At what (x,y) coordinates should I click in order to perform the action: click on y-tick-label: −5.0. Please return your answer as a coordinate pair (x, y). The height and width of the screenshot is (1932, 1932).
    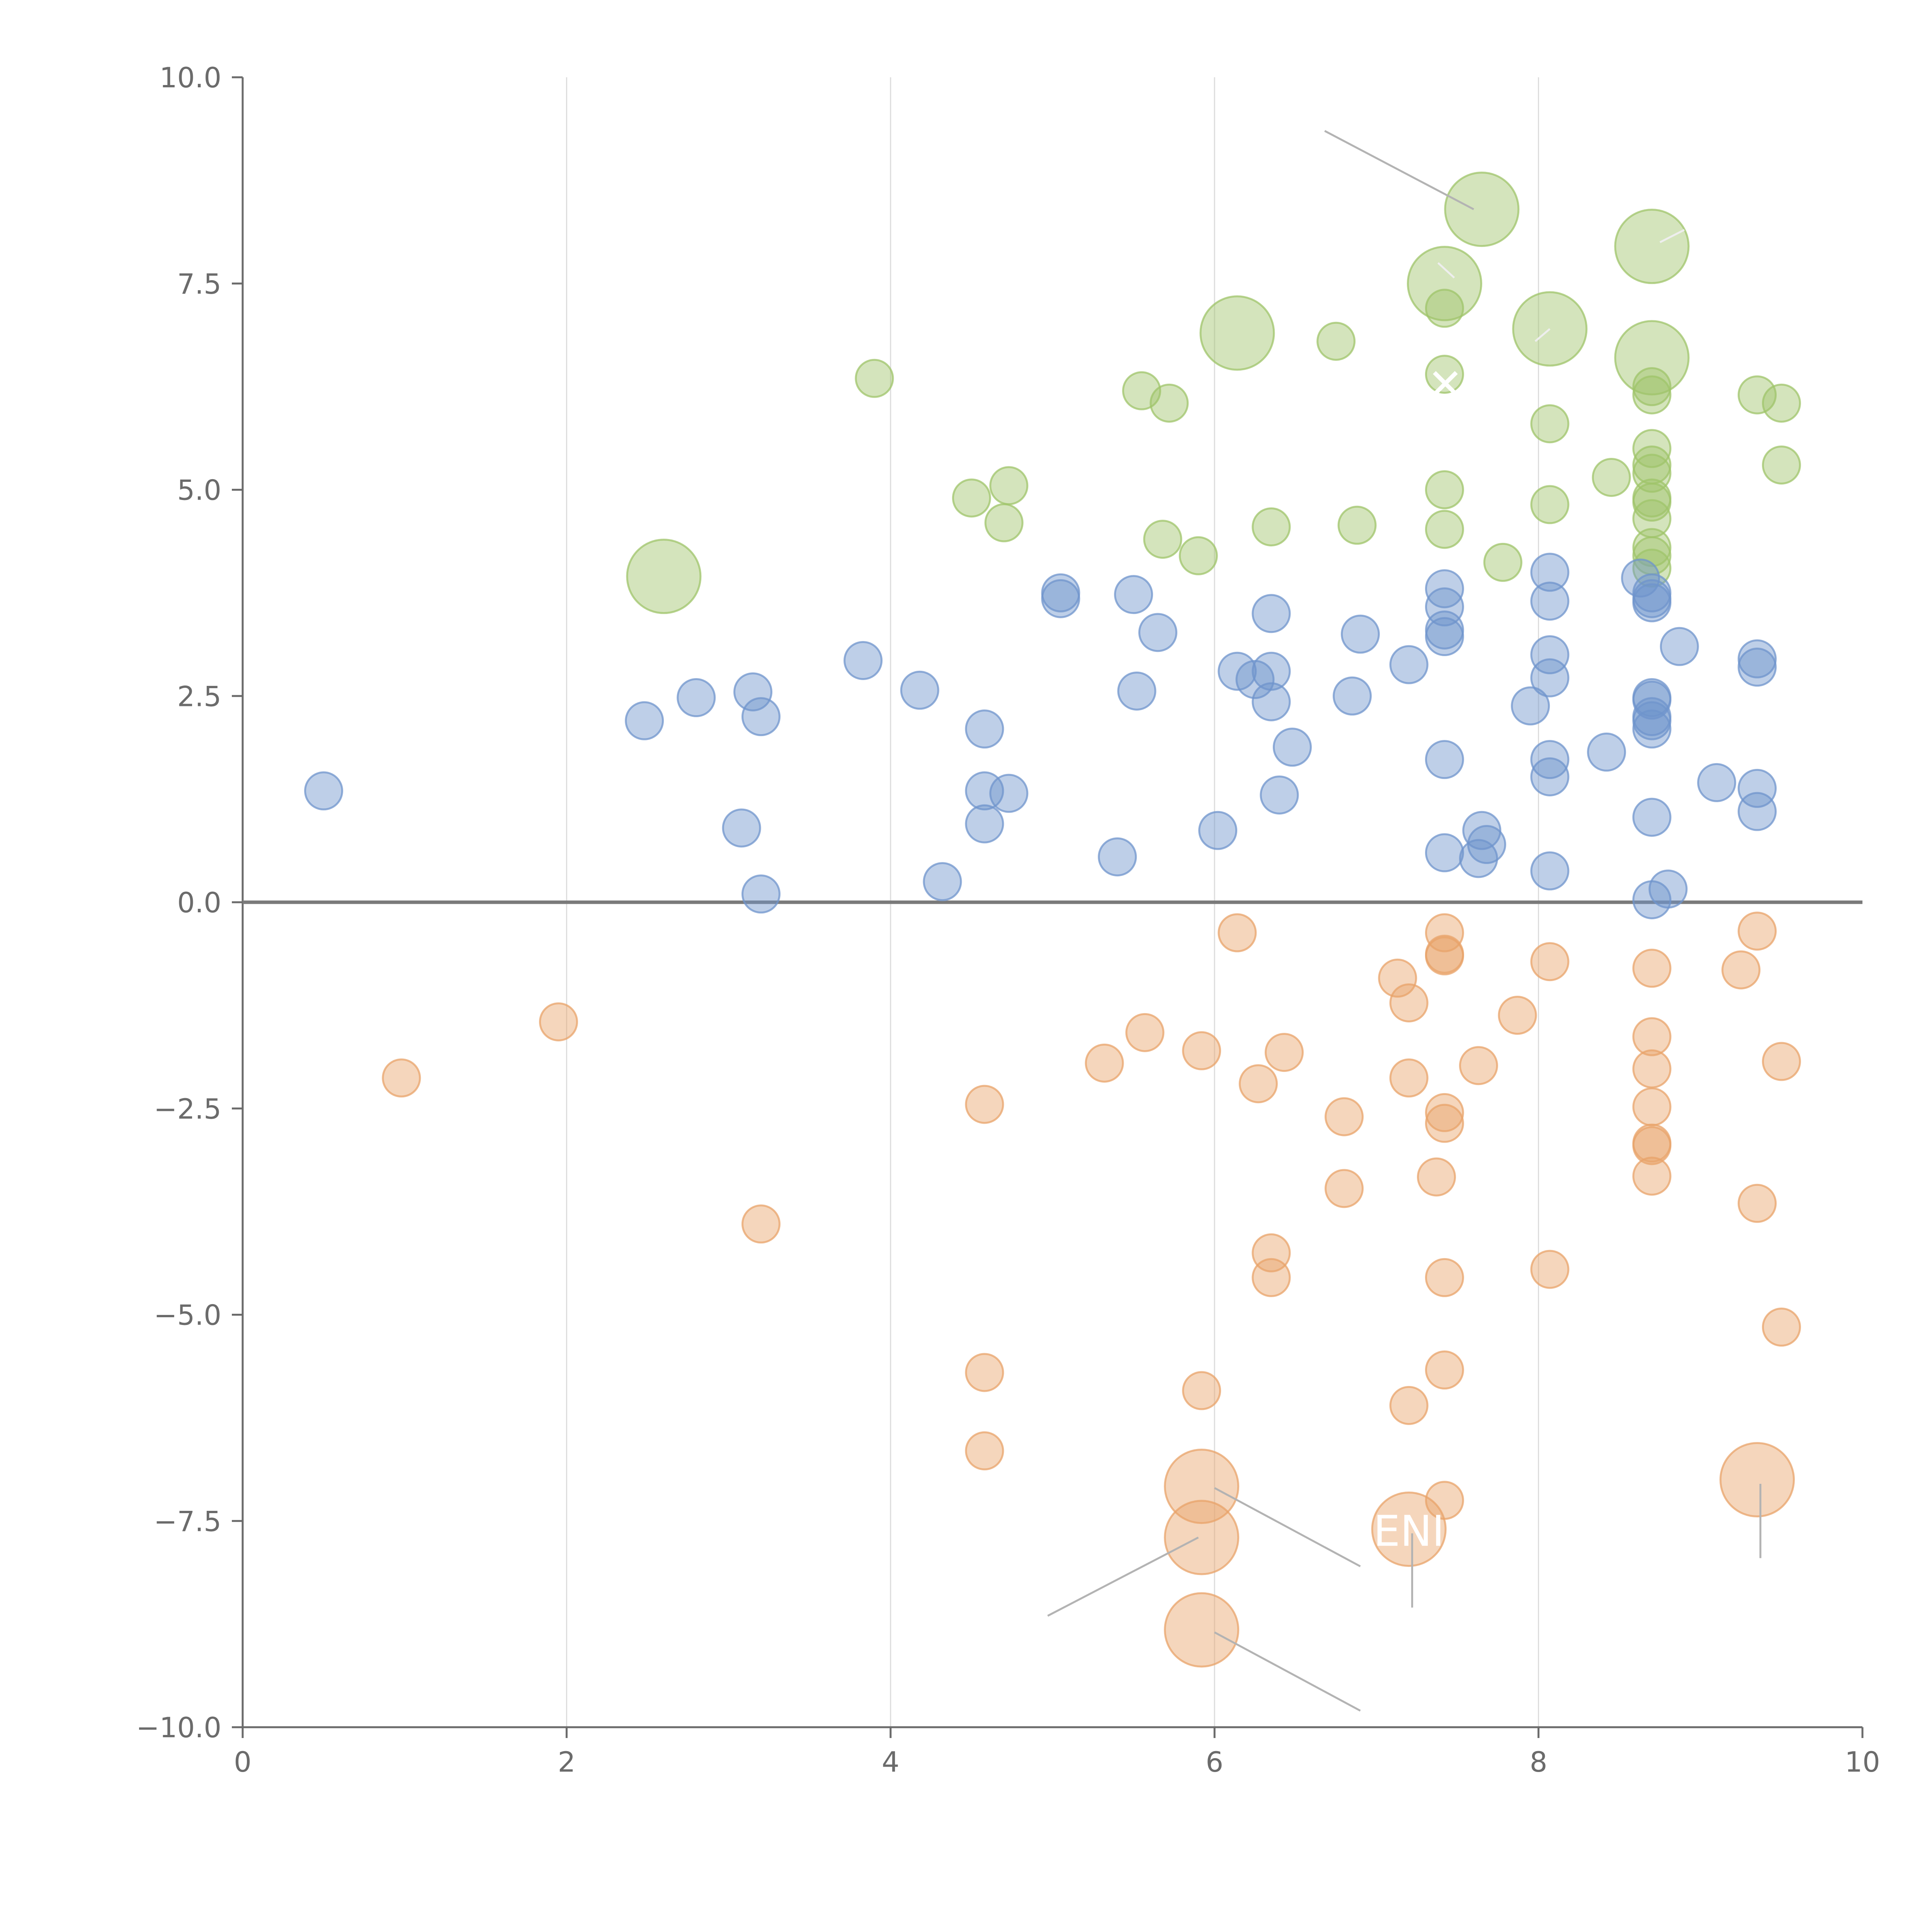
    Looking at the image, I should click on (188, 1315).